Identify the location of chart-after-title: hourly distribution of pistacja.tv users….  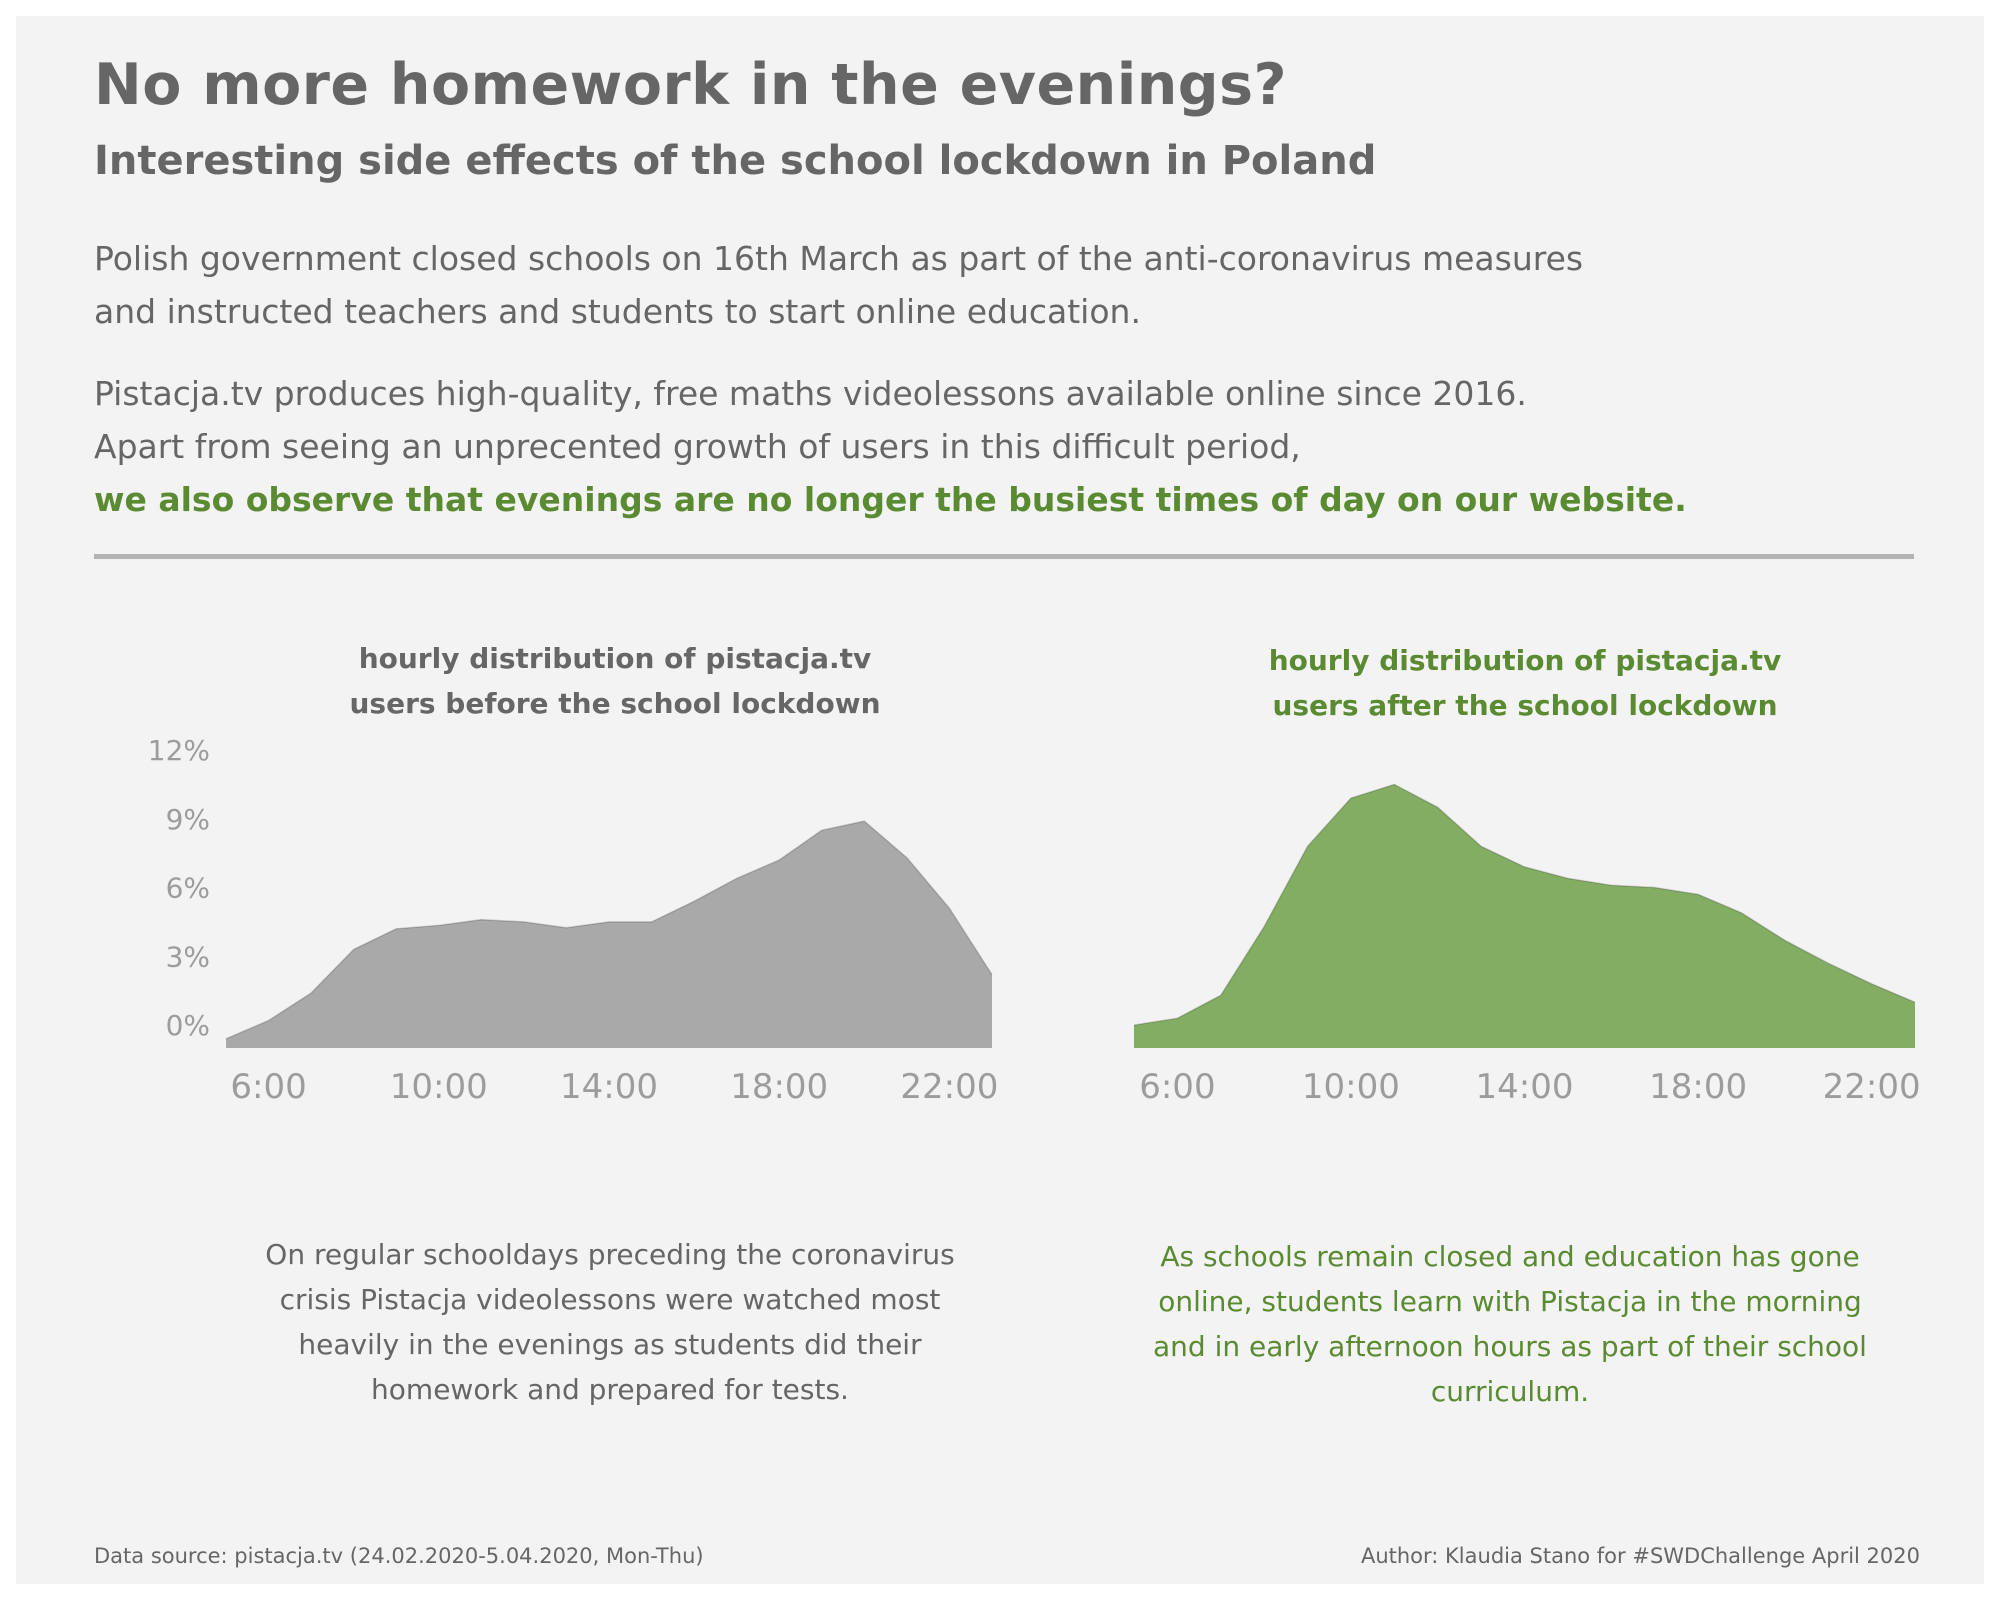
(1525, 683).